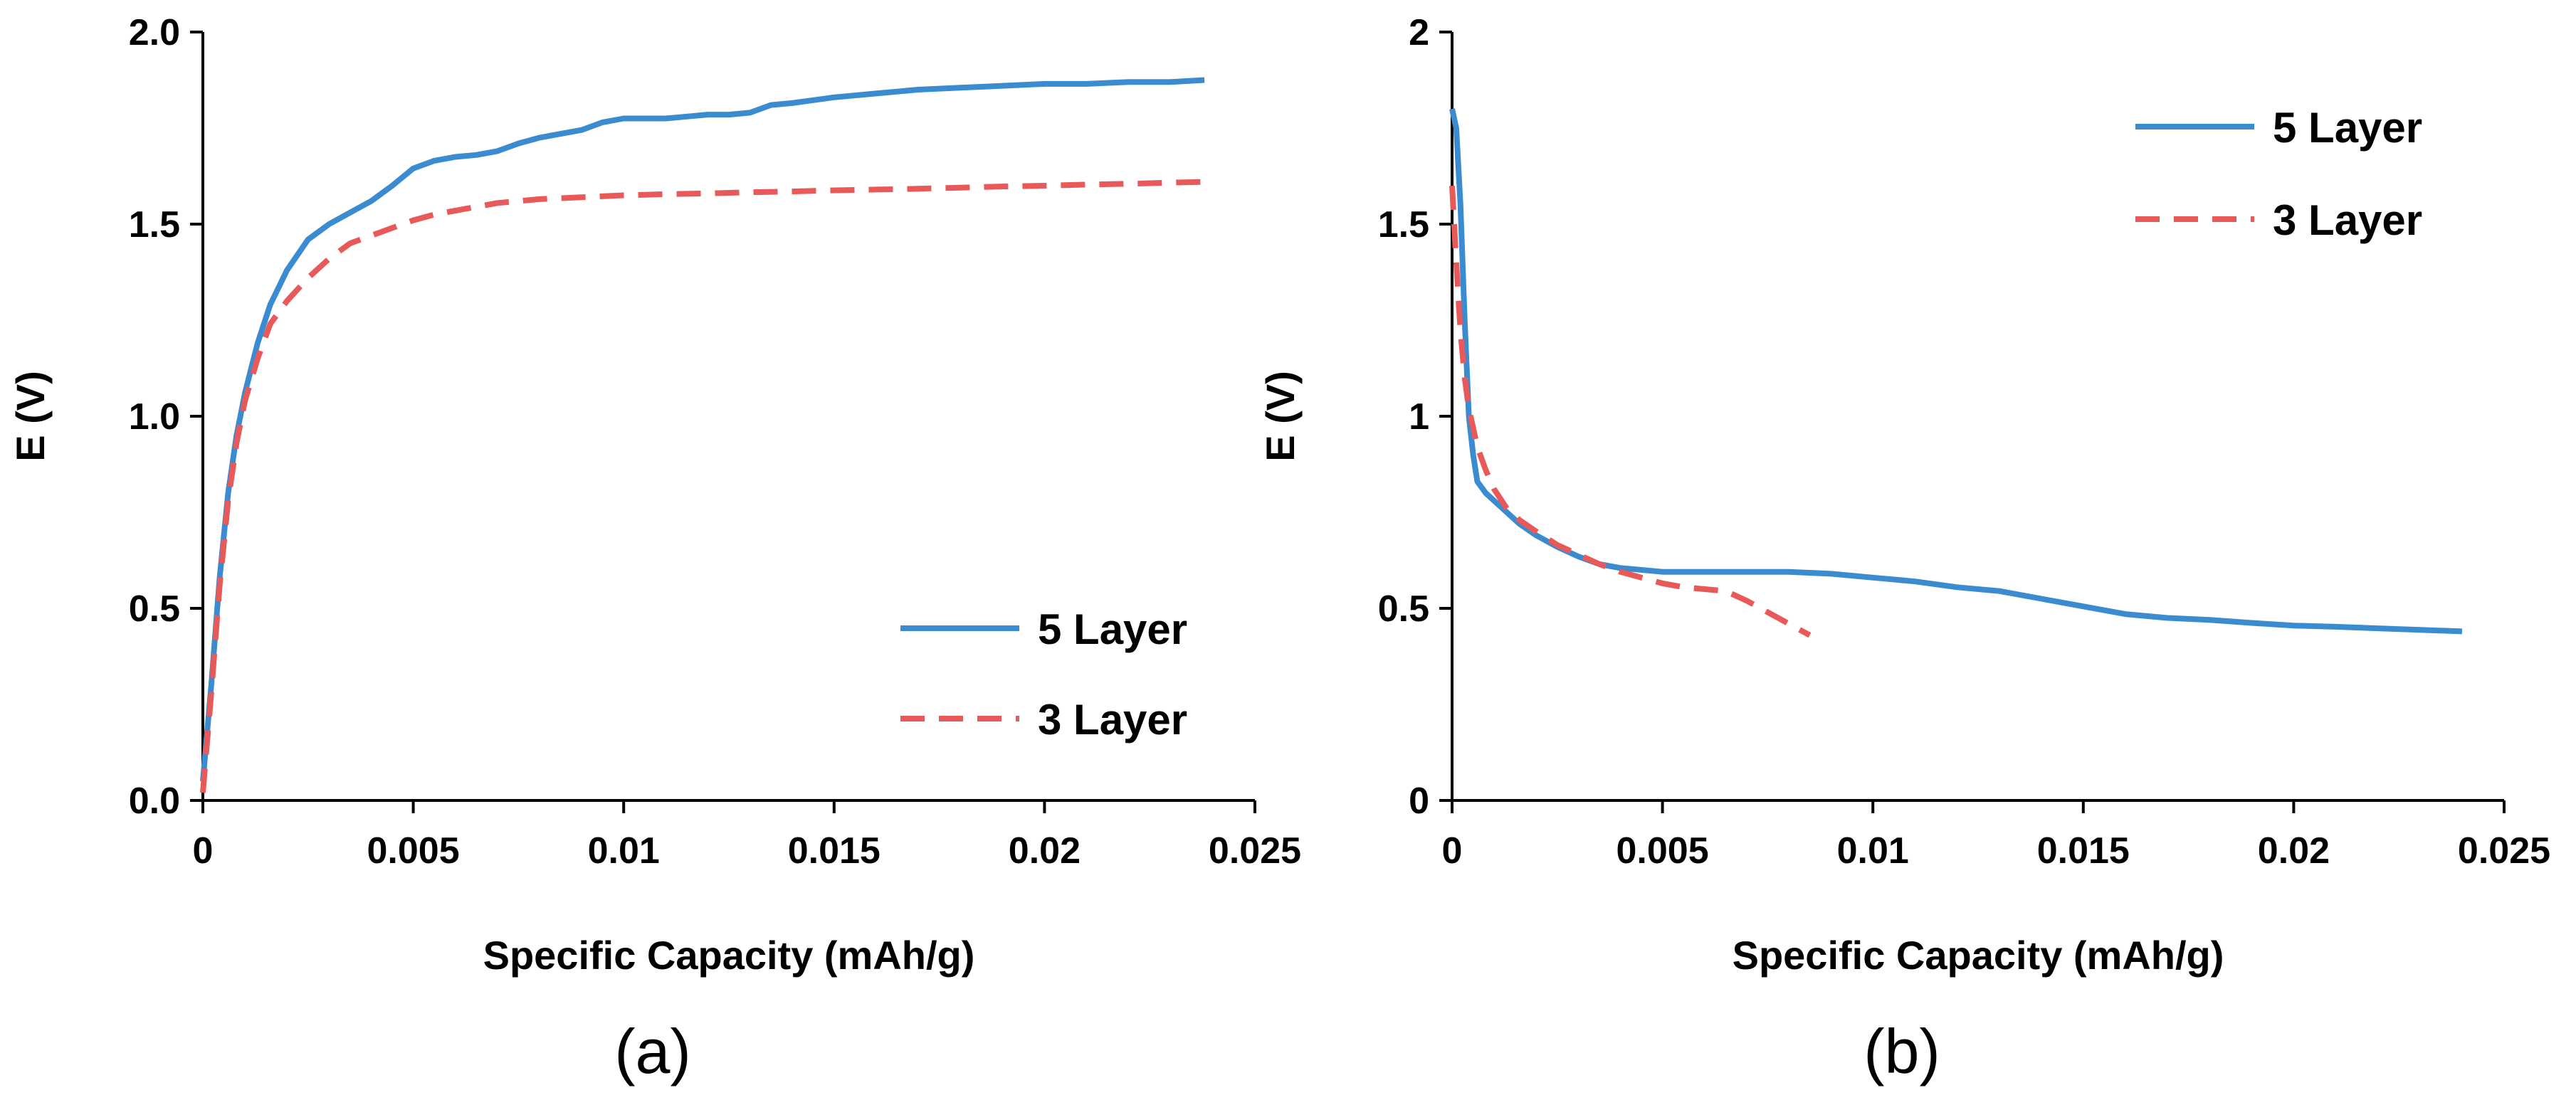  What do you see at coordinates (1419, 417) in the screenshot?
I see `y-tick-label: 1` at bounding box center [1419, 417].